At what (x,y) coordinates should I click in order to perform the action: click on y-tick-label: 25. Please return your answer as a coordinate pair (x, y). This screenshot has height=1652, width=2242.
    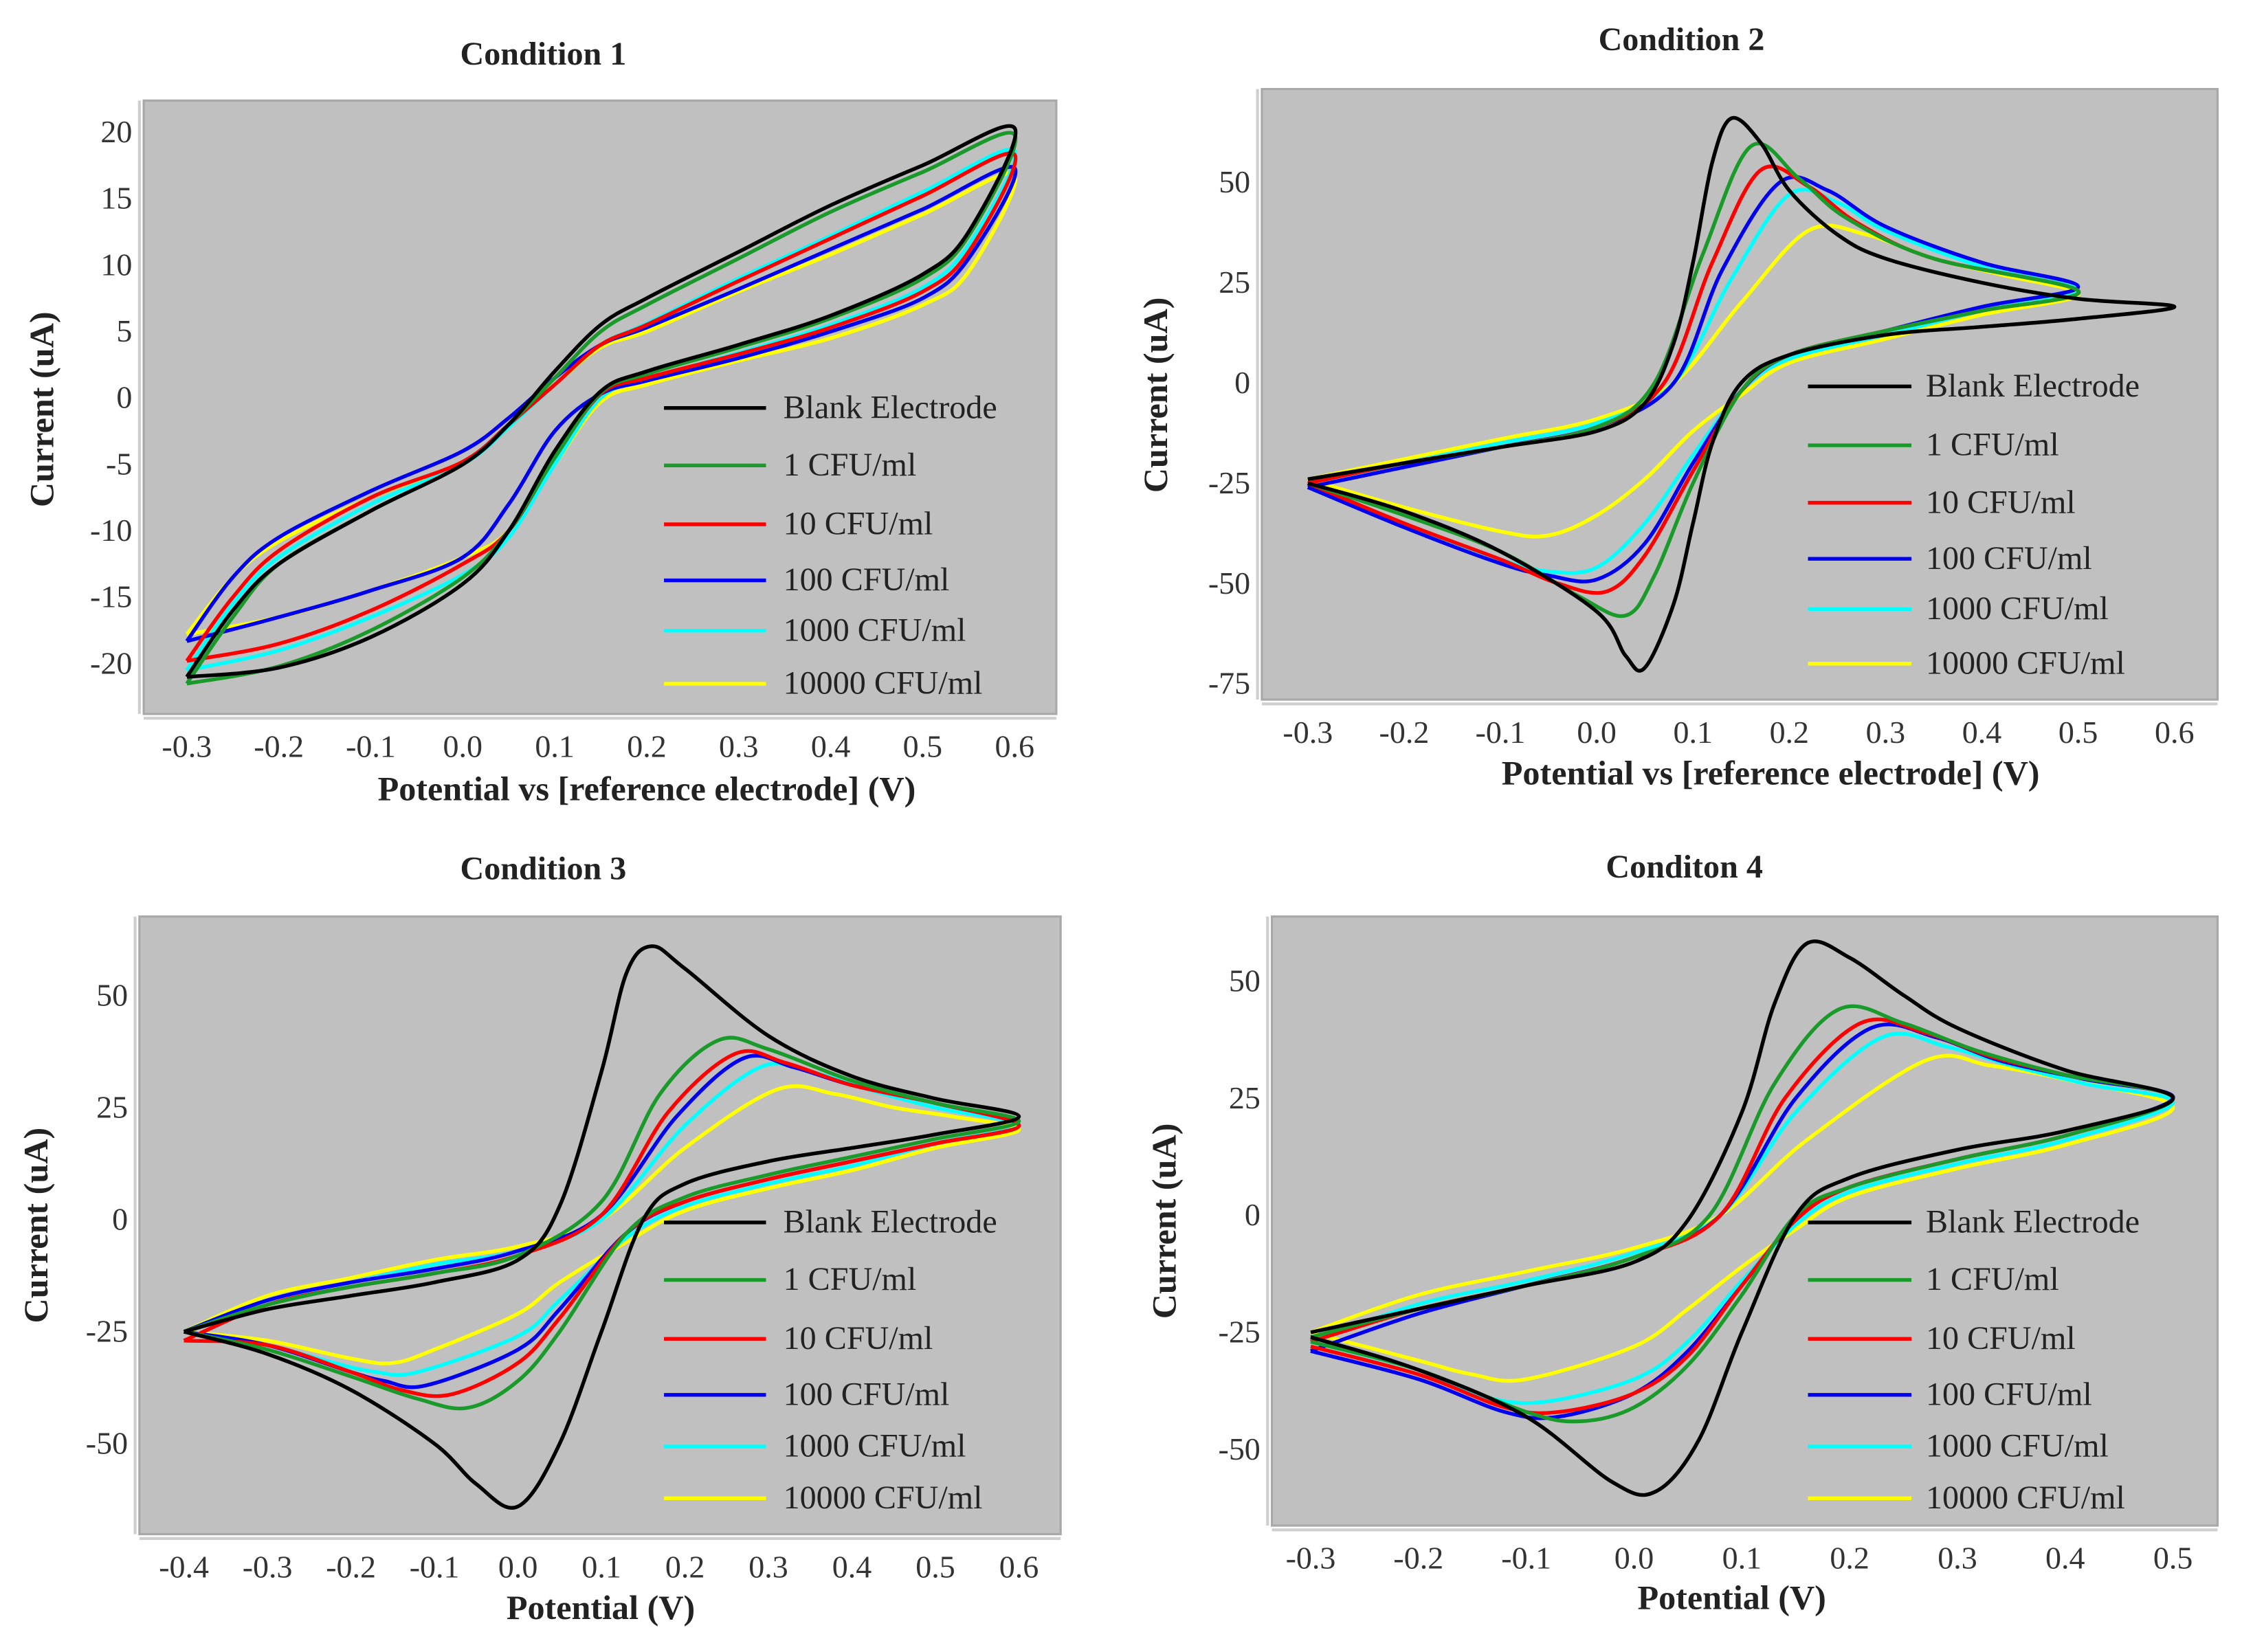
    Looking at the image, I should click on (112, 1106).